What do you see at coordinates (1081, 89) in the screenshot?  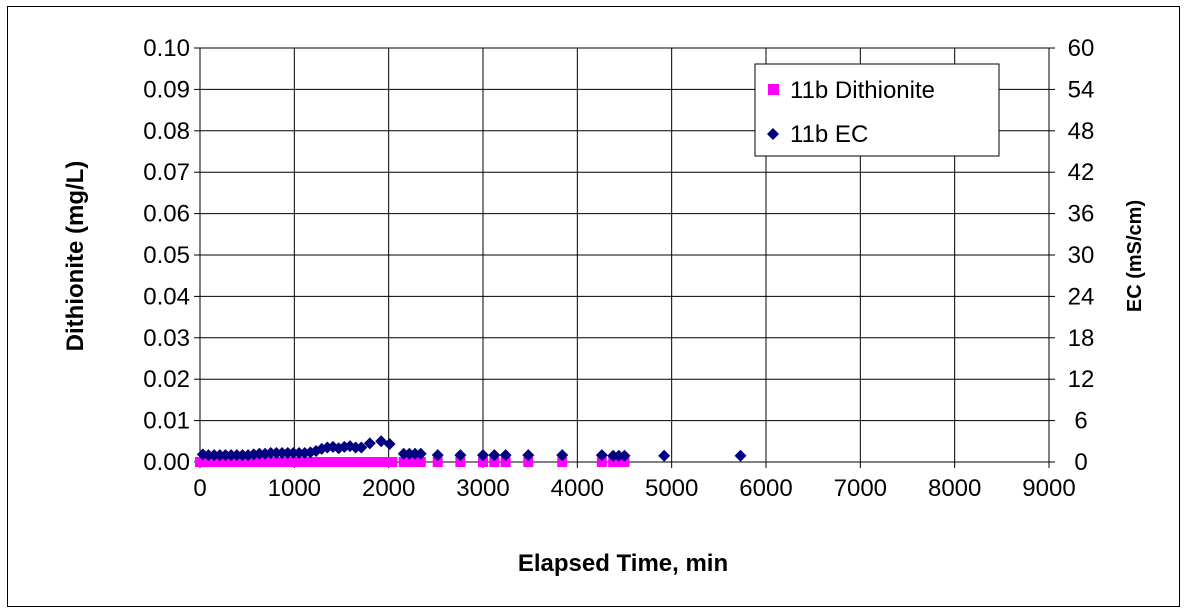 I see `y2-tick-label: 54` at bounding box center [1081, 89].